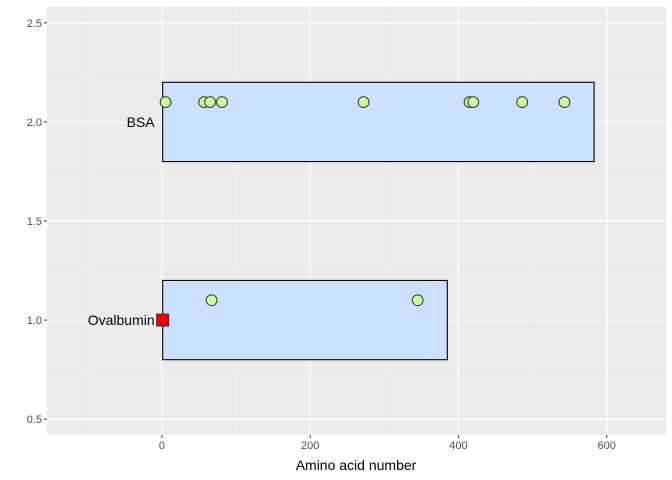 This screenshot has width=672, height=480. I want to click on nterm-markers, so click(163, 320).